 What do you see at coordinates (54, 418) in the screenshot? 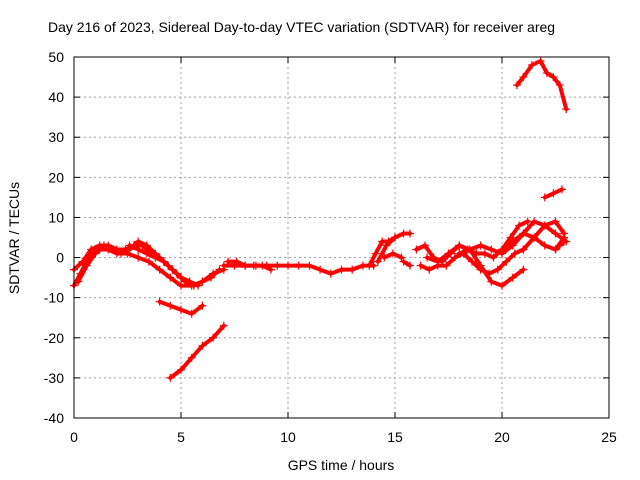
I see `y-tick-label: -40` at bounding box center [54, 418].